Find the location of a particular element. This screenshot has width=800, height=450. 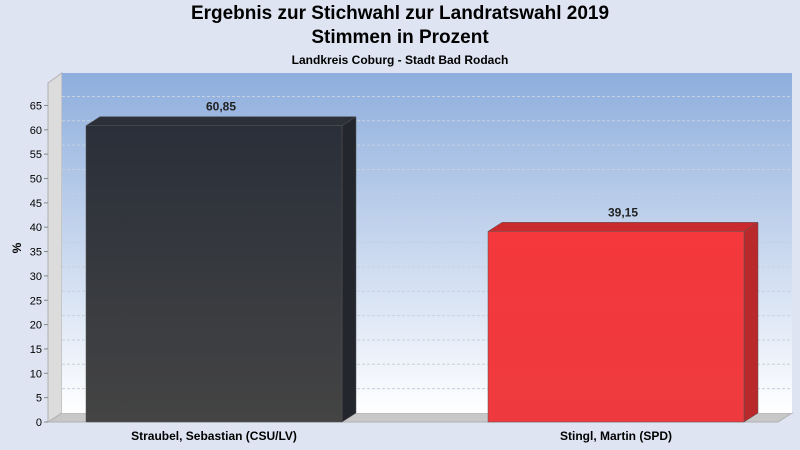

x-category-label: Straubel, Sebastian (CSU/LV) is located at coordinates (214, 436).